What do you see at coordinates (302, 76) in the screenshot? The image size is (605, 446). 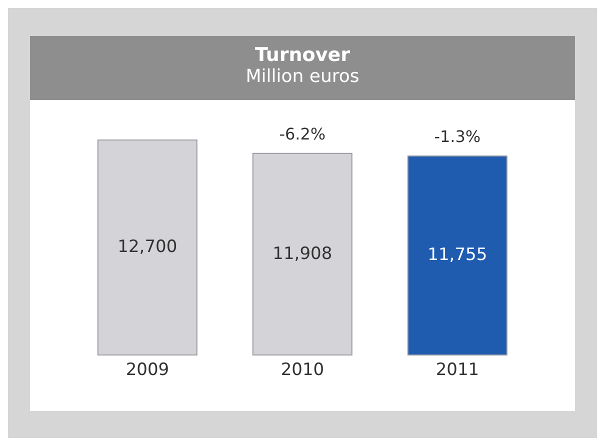 I see `chart-subtitle: Million euros` at bounding box center [302, 76].